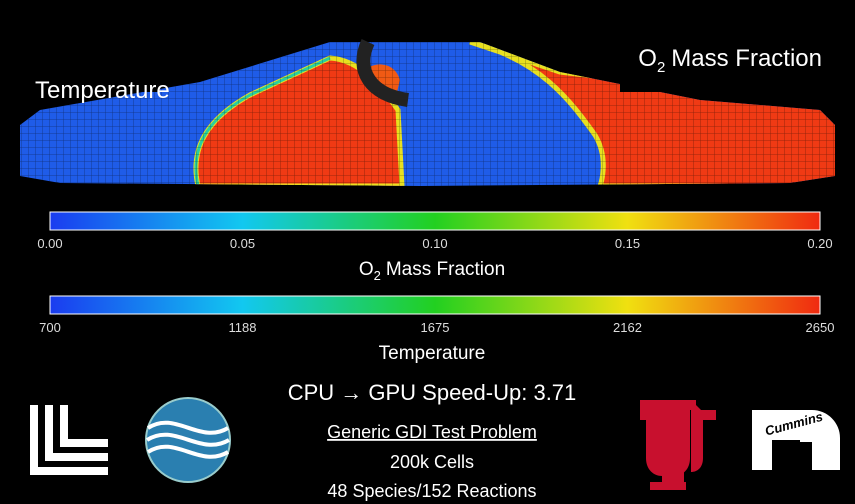  Describe the element at coordinates (431, 491) in the screenshot. I see `problem-line: 48 Species/152 Reactions` at that location.